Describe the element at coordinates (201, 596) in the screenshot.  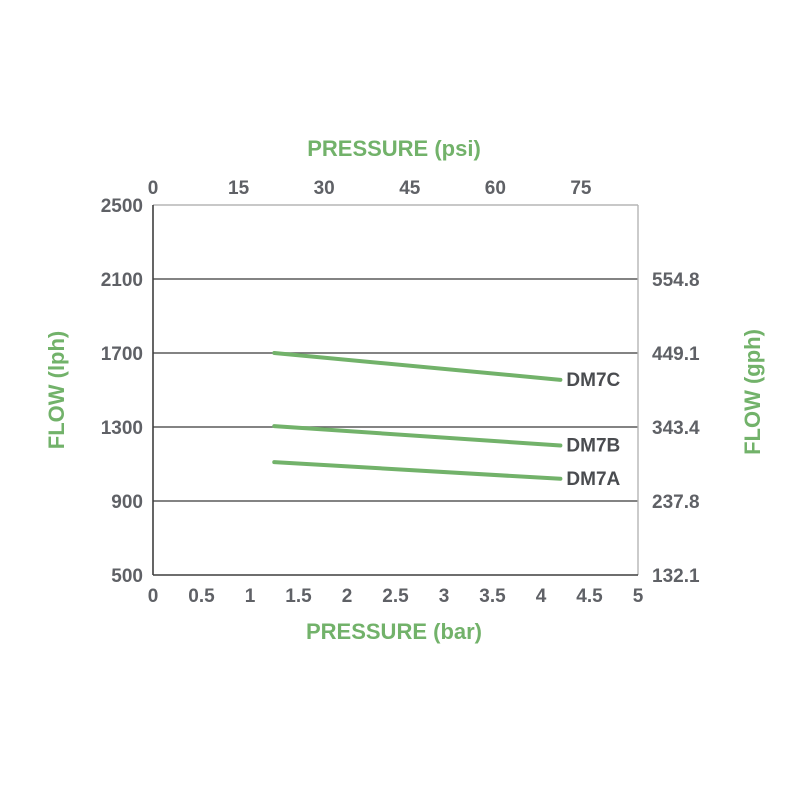
I see `bottom-tick-label: 0.5` at that location.